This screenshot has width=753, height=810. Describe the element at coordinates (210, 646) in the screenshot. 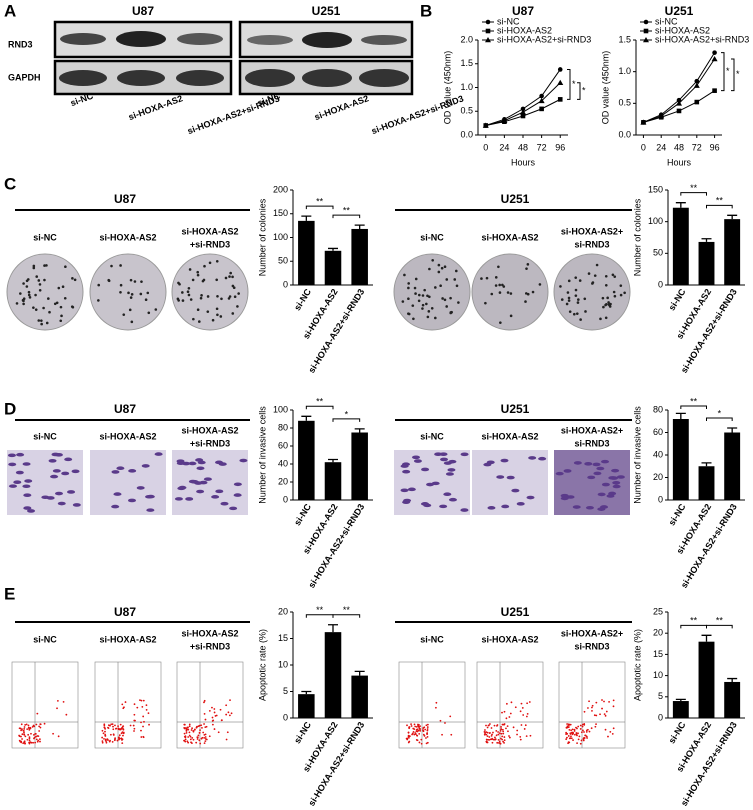

I see `condition-label: +si-RND3` at that location.